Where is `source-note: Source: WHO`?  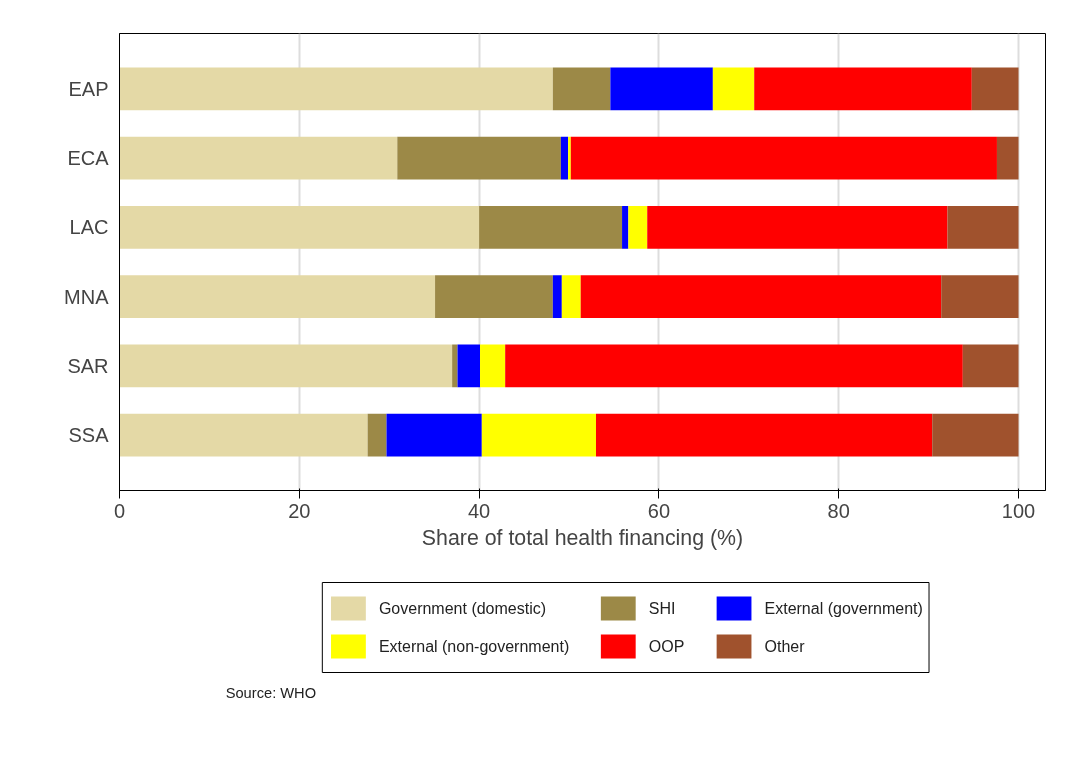 source-note: Source: WHO is located at coordinates (271, 692).